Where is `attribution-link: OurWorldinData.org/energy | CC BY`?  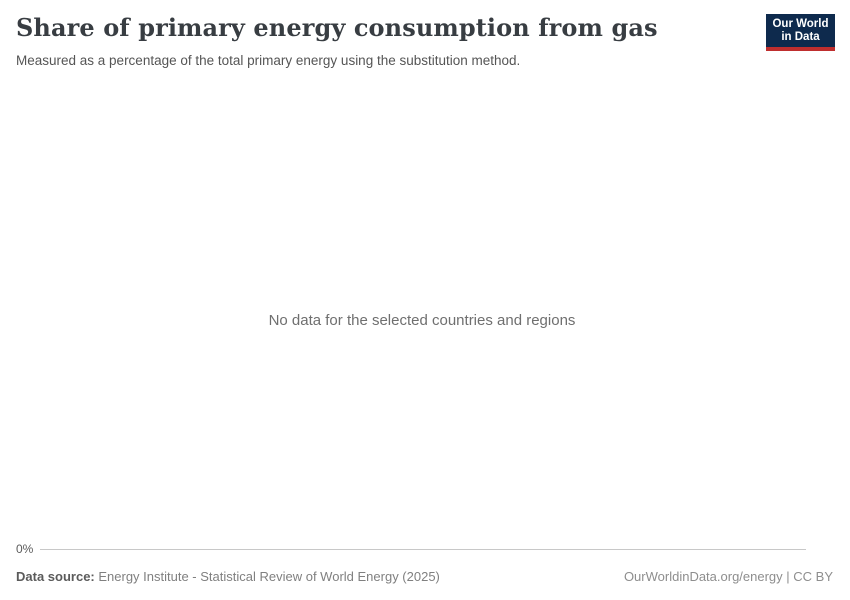
attribution-link: OurWorldinData.org/energy | CC BY is located at coordinates (728, 576).